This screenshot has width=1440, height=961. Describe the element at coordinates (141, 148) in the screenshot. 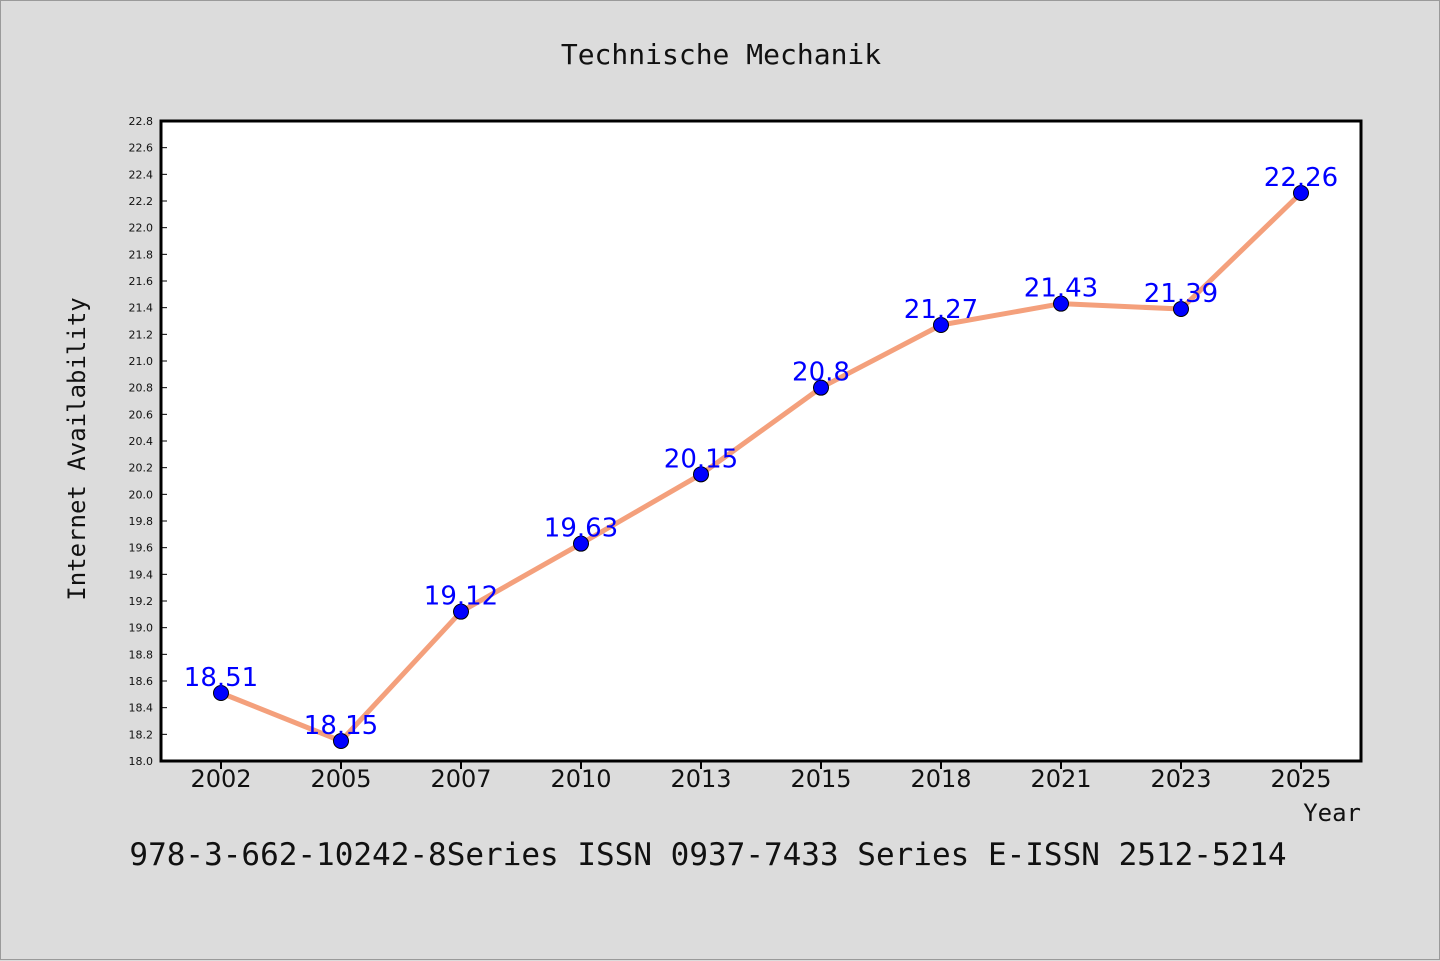

I see `y-tick-label: 22.6` at that location.